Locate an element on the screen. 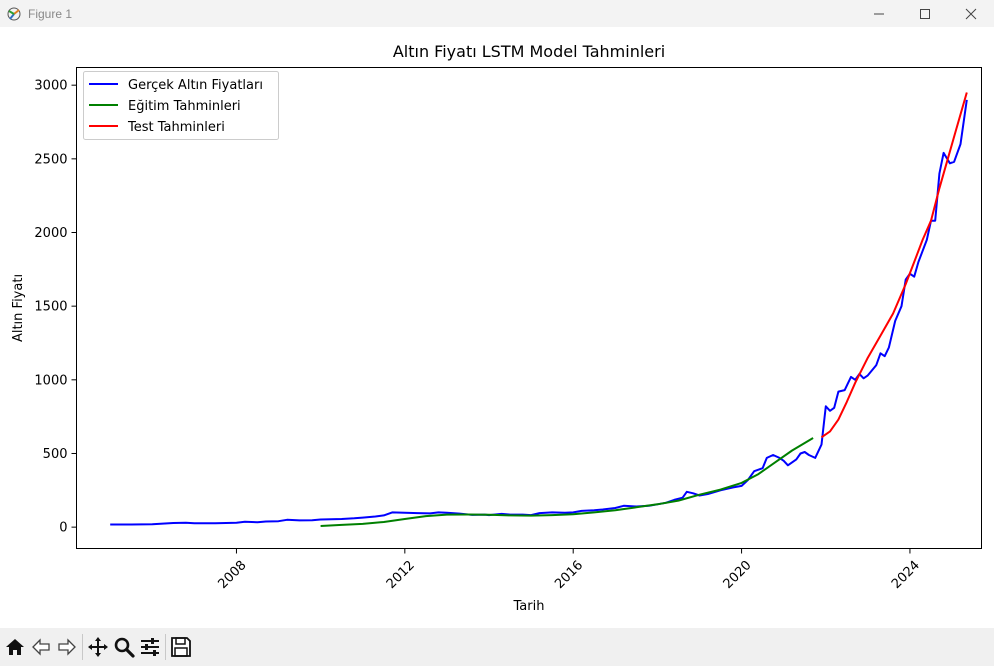 The width and height of the screenshot is (994, 666). configure-subplots-button is located at coordinates (150, 647).